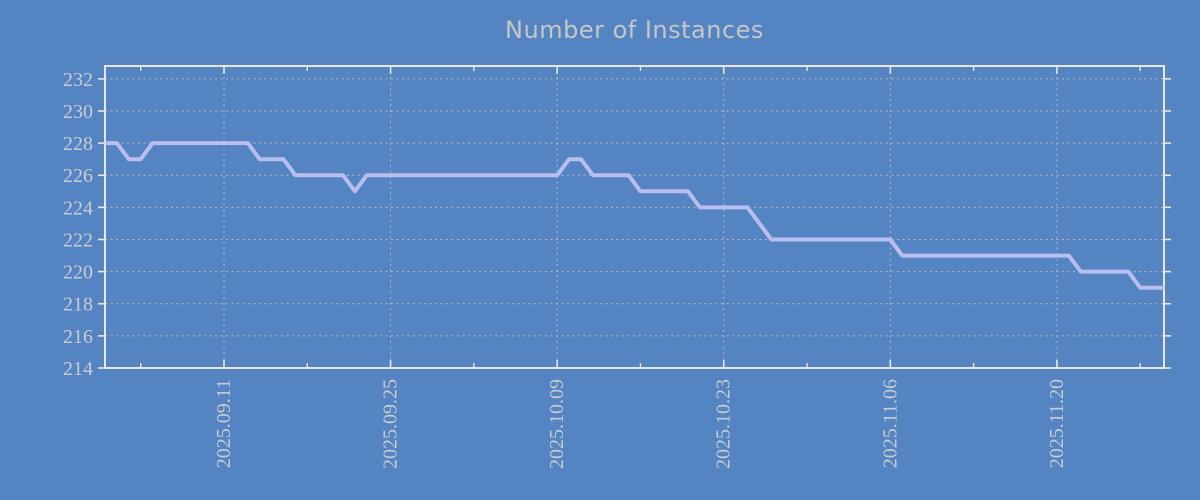 This screenshot has height=500, width=1200. I want to click on x-axis-tick-label: 2025.10.09, so click(557, 424).